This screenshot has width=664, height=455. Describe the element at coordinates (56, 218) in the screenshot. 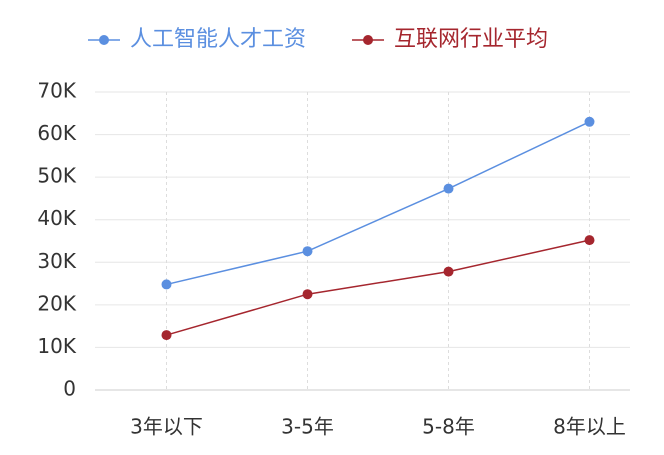

I see `y-tick-label: 40K` at that location.